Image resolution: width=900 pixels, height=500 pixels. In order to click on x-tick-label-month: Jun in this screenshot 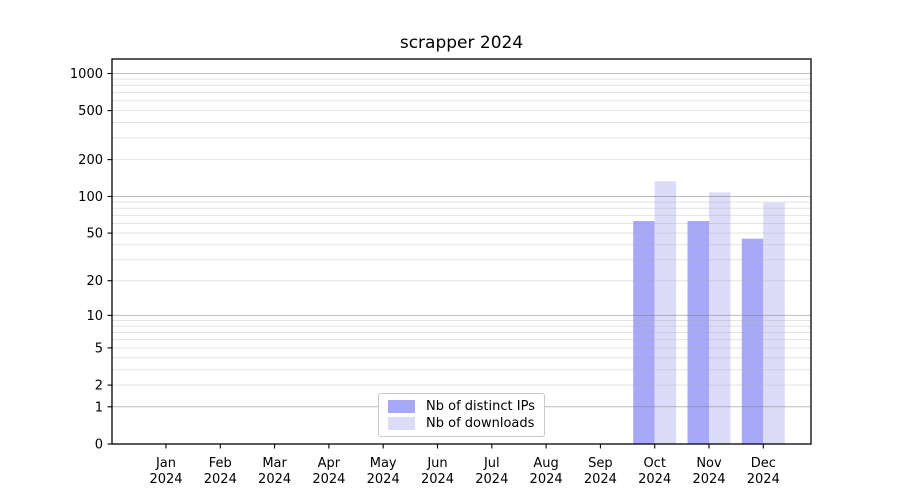, I will do `click(436, 463)`.